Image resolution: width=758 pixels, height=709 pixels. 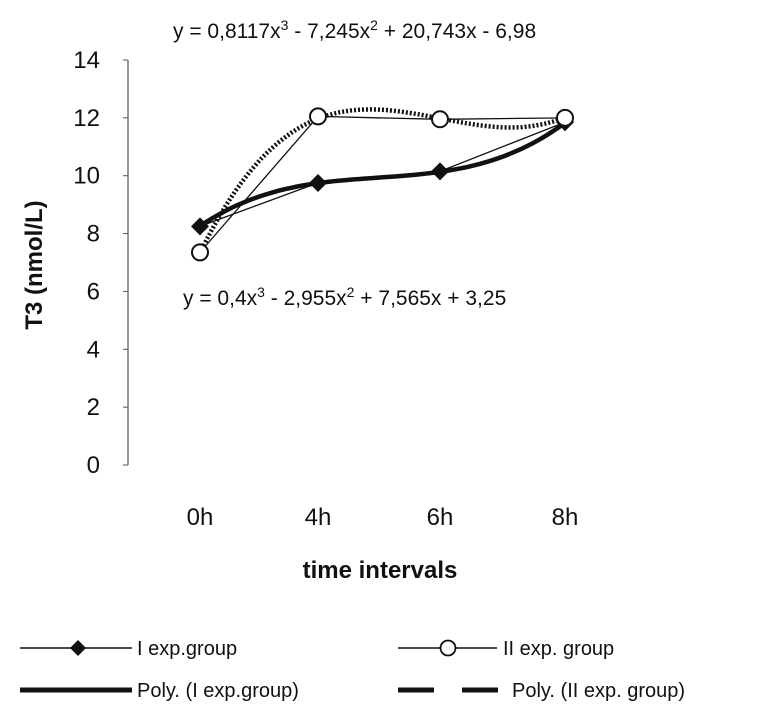 What do you see at coordinates (598, 691) in the screenshot?
I see `legend-label-poly-group-2: Poly. (II exp. group)` at bounding box center [598, 691].